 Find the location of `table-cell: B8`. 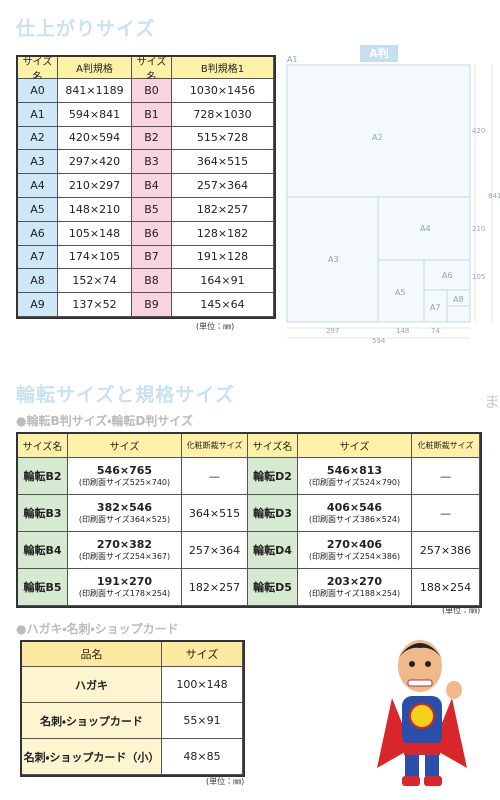

table-cell: B8 is located at coordinates (152, 281).